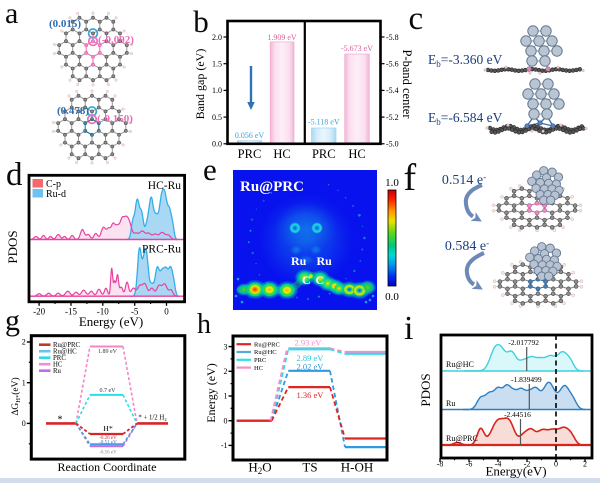  Describe the element at coordinates (392, 64) in the screenshot. I see `svg-text: -5.6` at that location.